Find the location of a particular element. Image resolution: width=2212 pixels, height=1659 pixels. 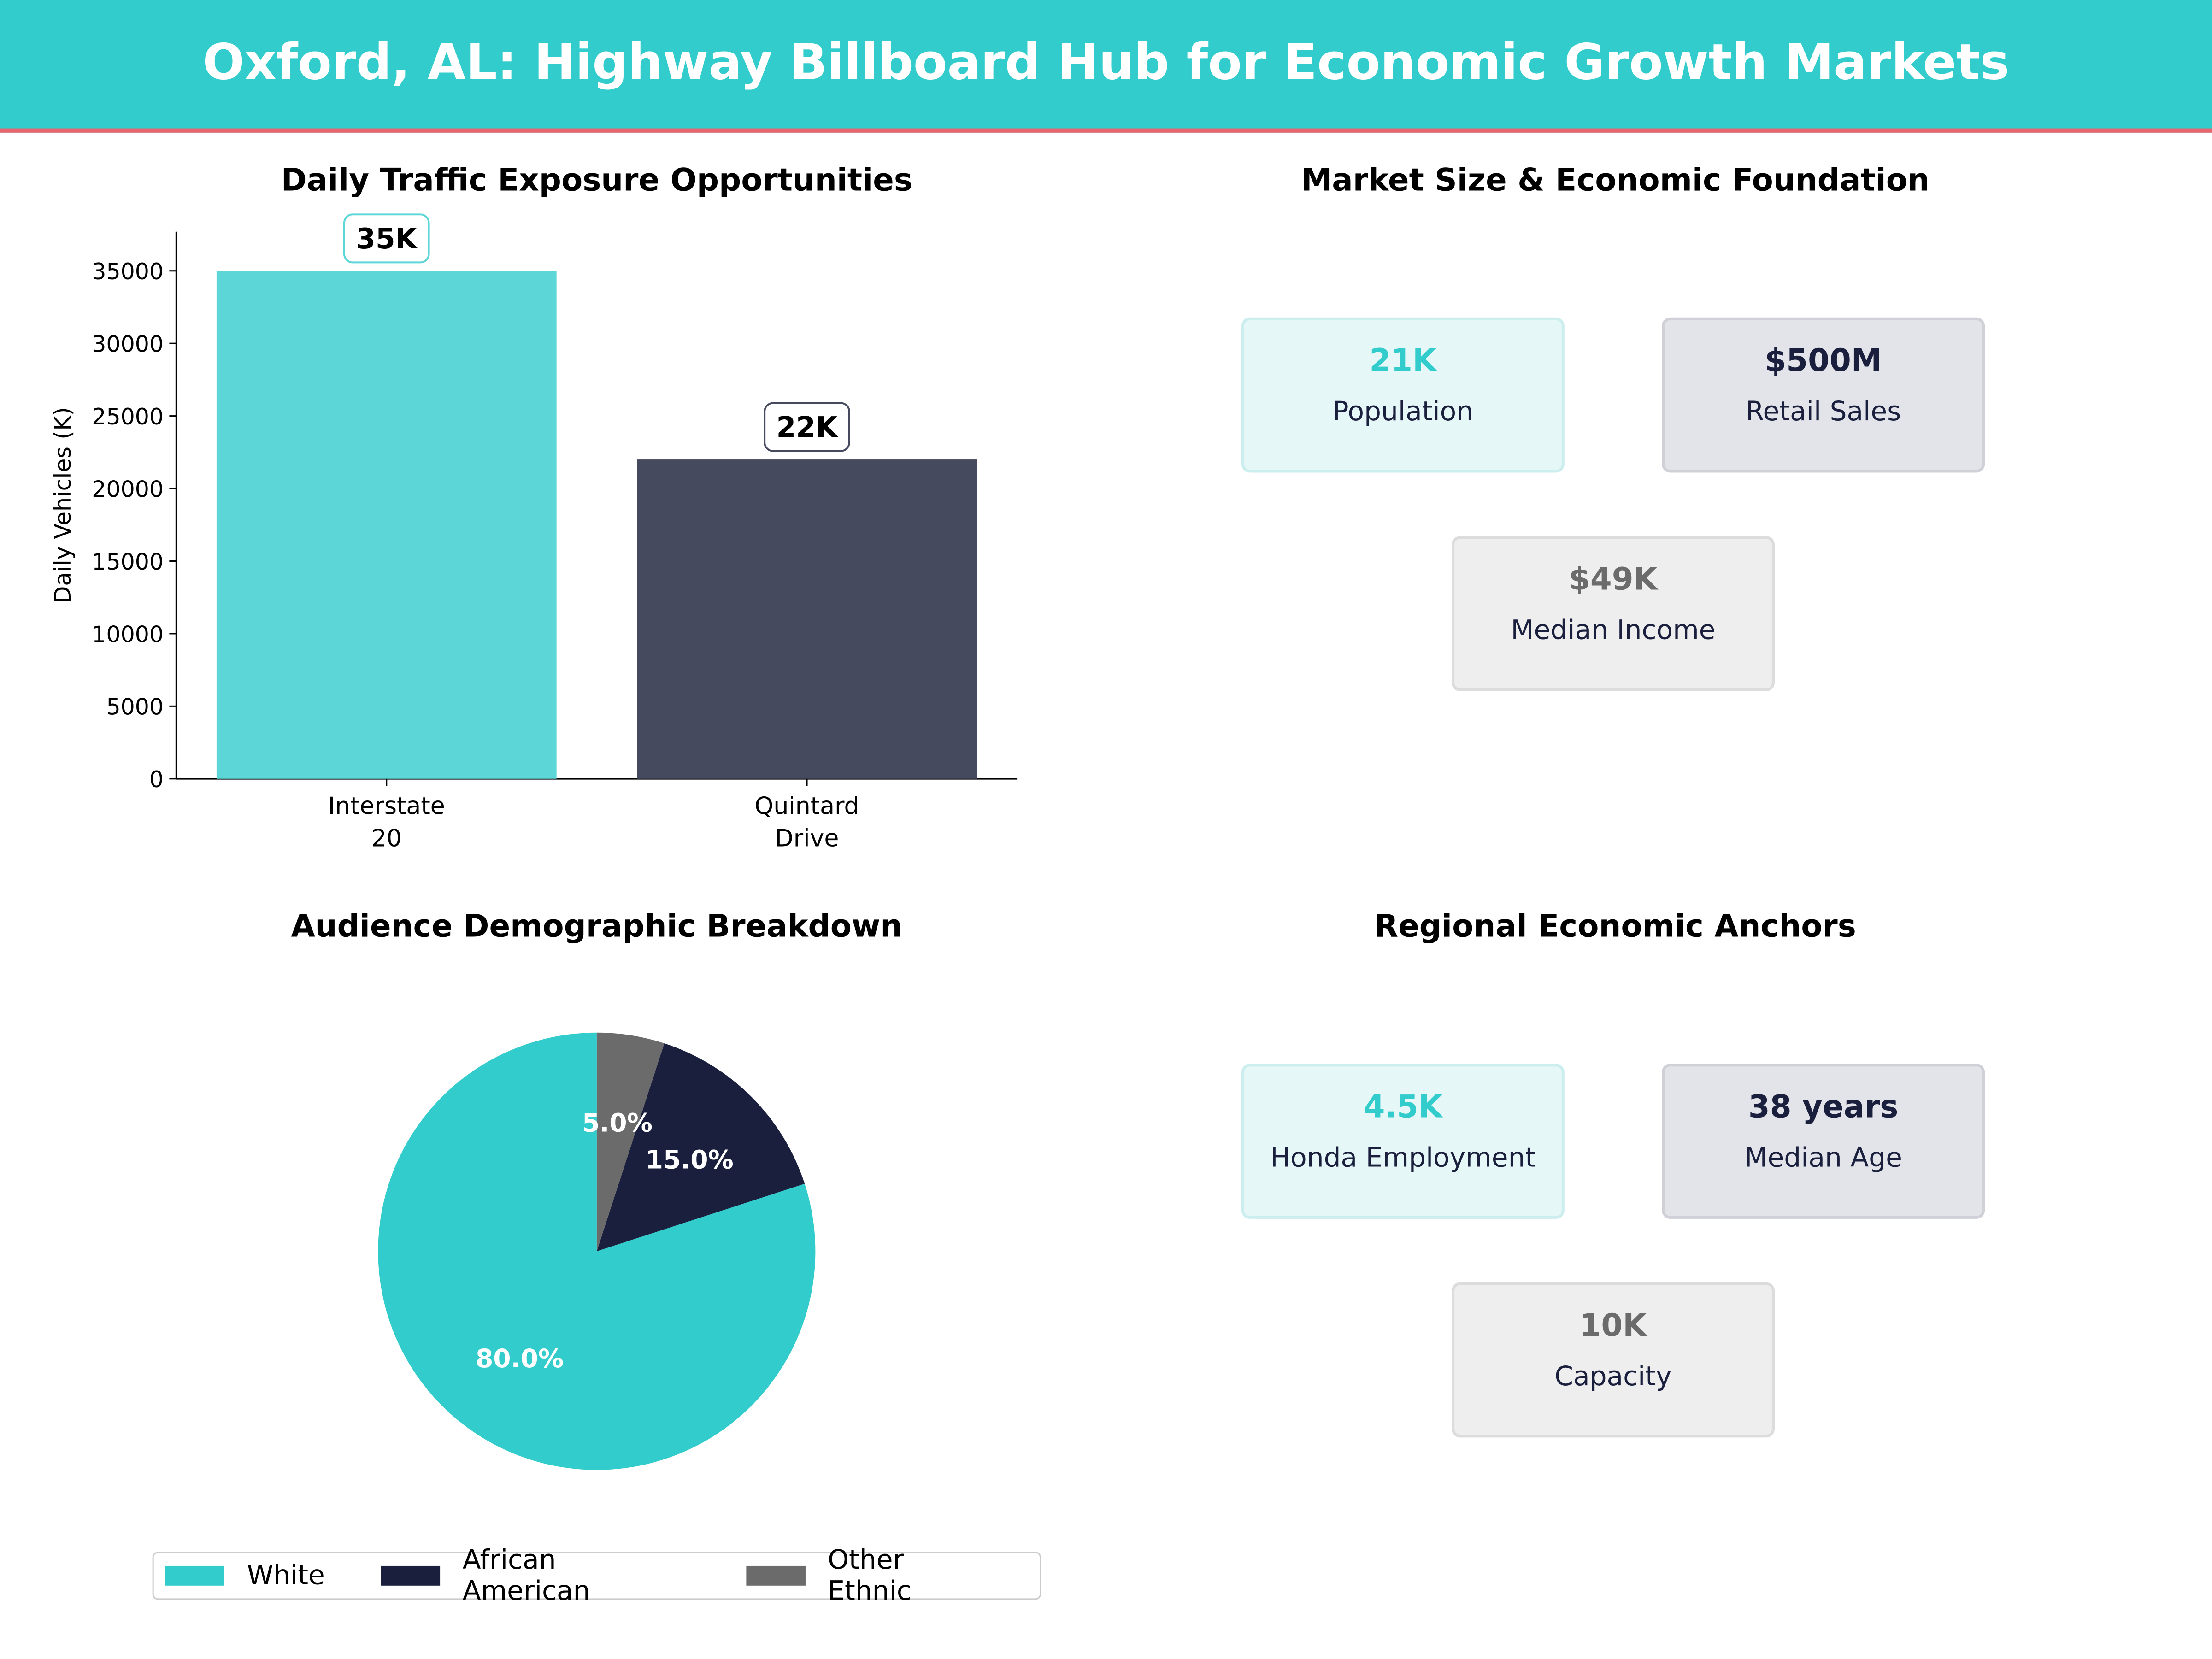

card-value: $49K is located at coordinates (1613, 580).